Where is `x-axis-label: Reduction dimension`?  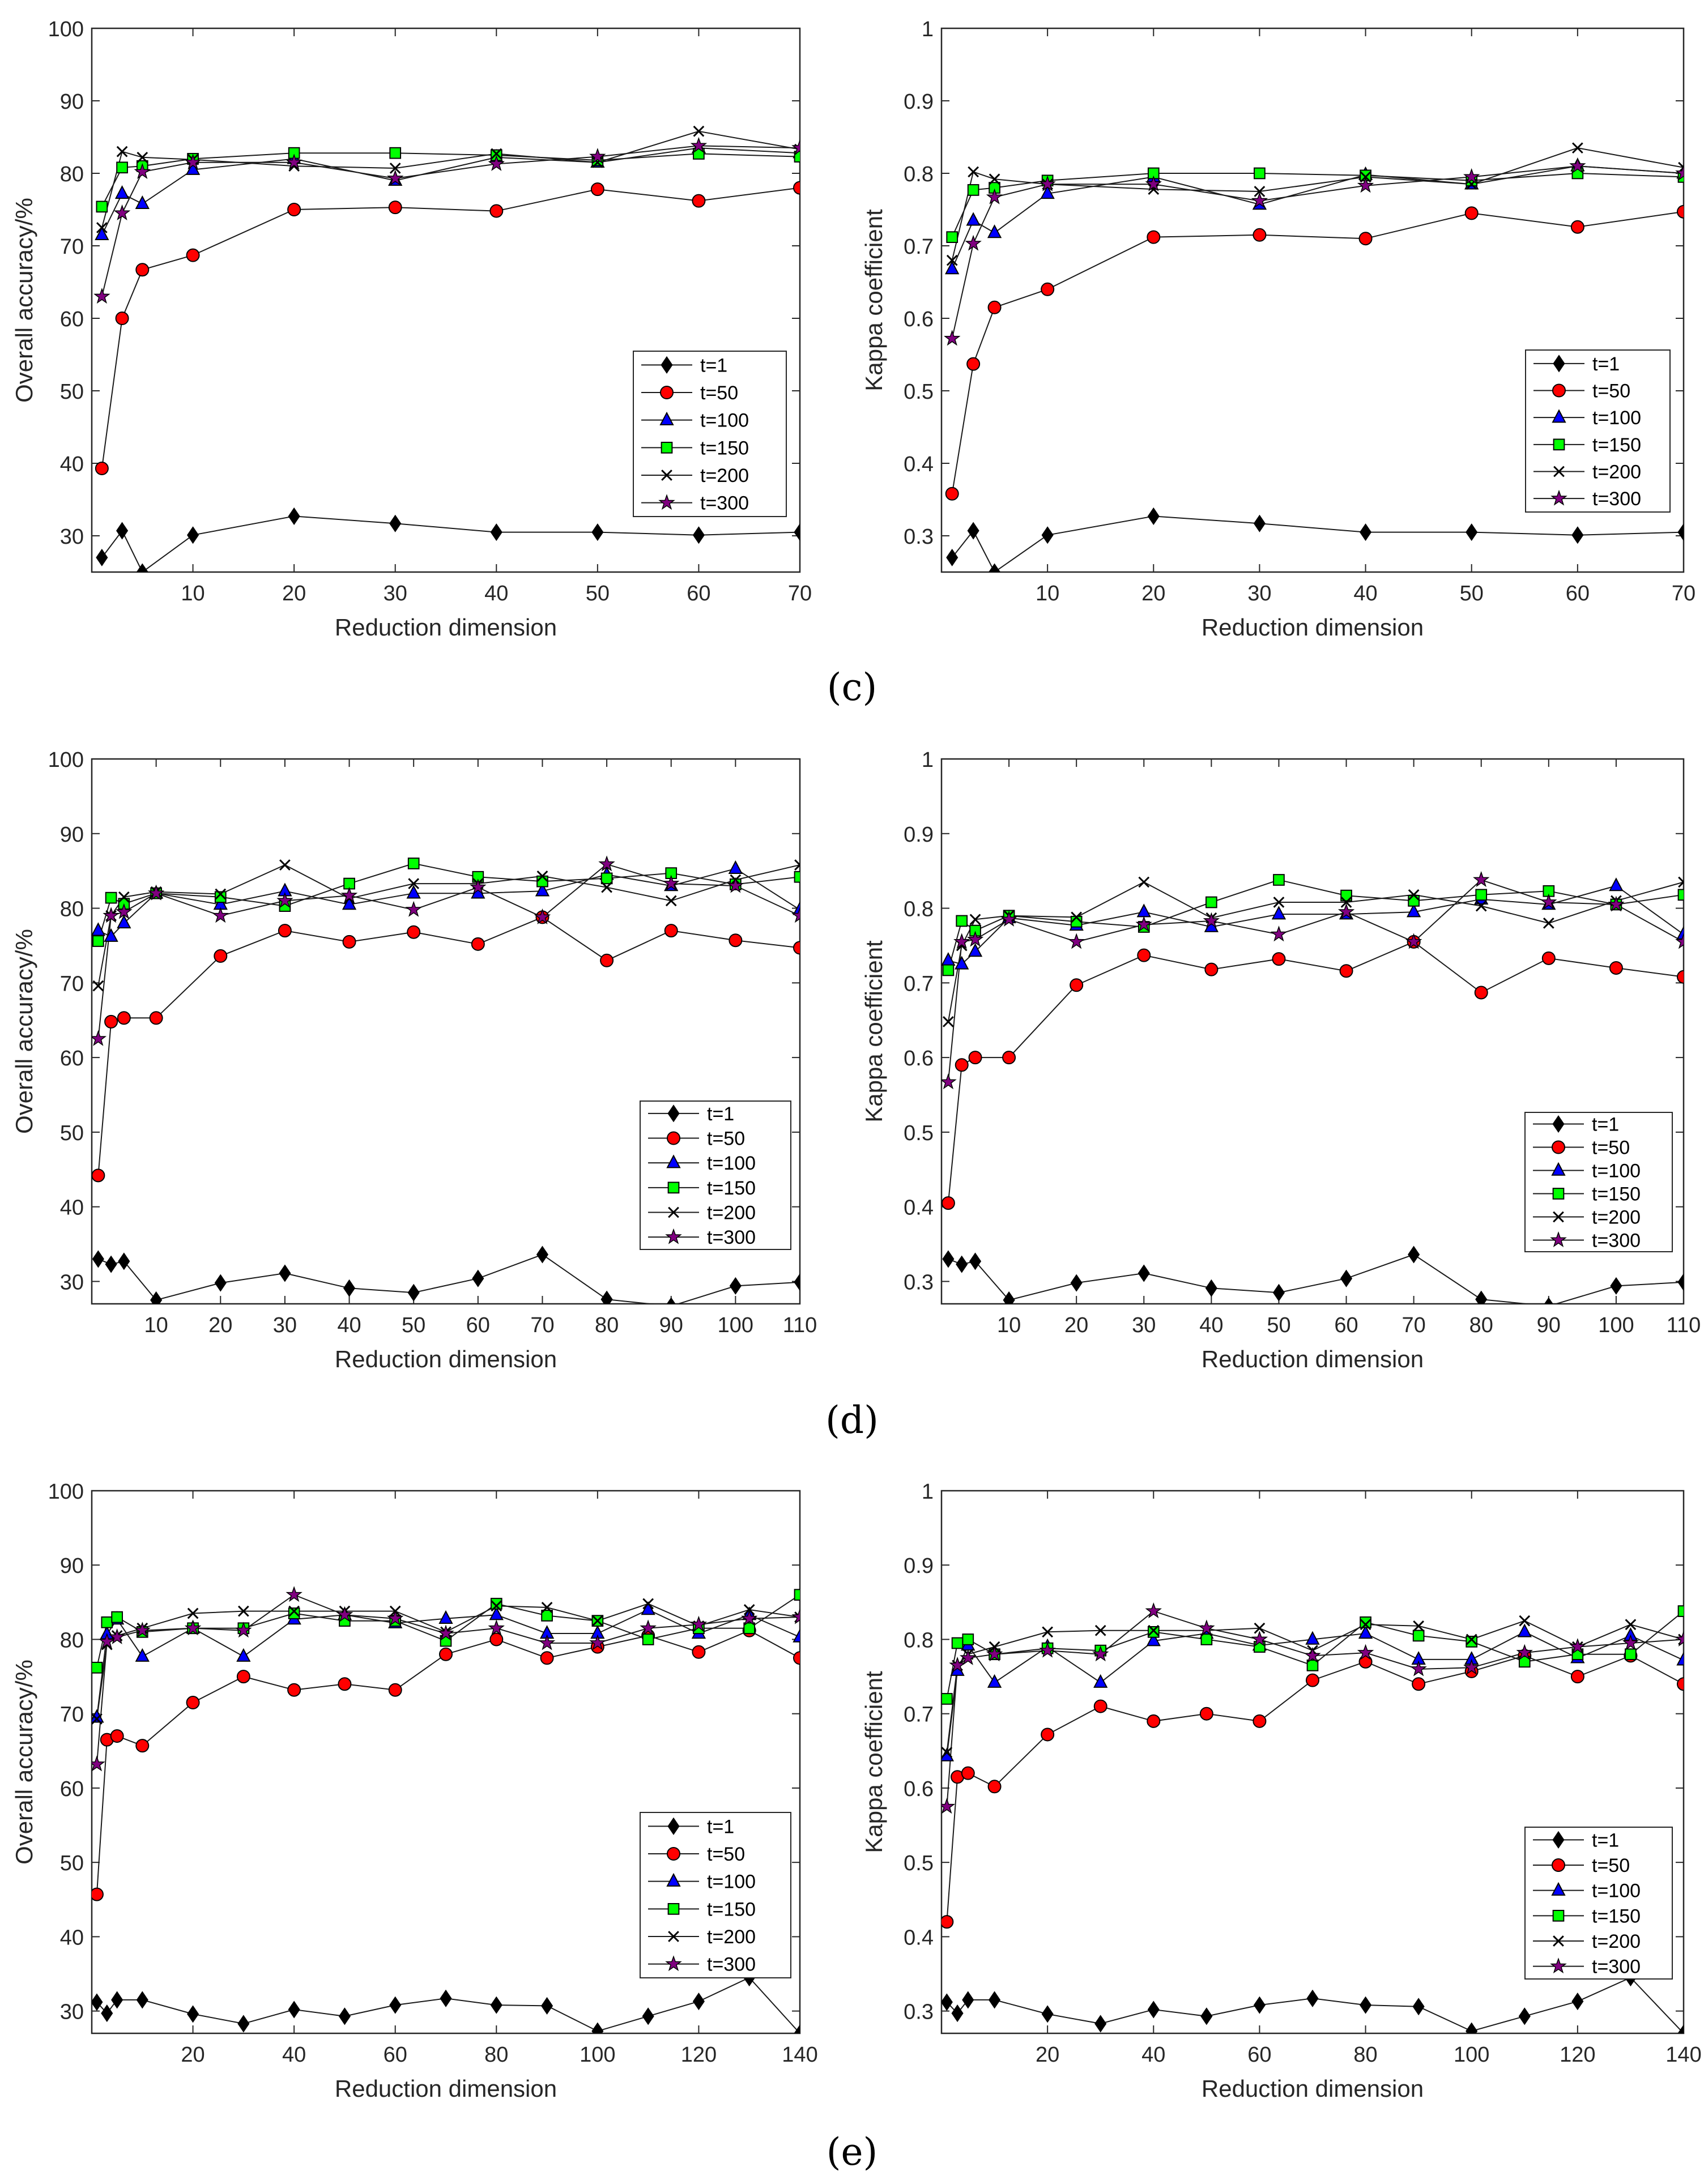
x-axis-label: Reduction dimension is located at coordinates (1313, 627).